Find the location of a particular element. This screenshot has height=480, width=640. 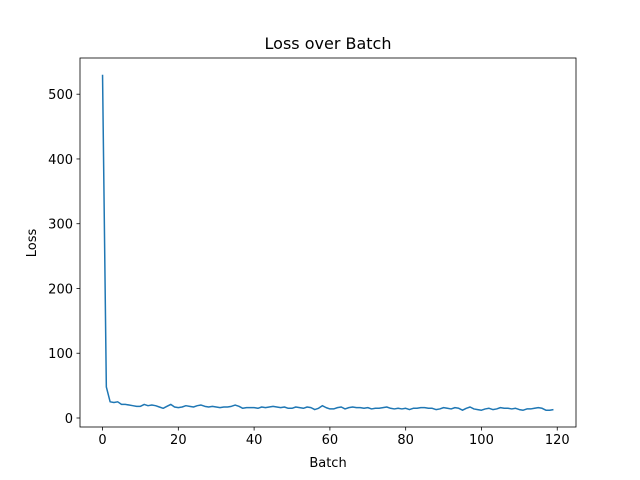

x-tick-label: 100 is located at coordinates (481, 440).